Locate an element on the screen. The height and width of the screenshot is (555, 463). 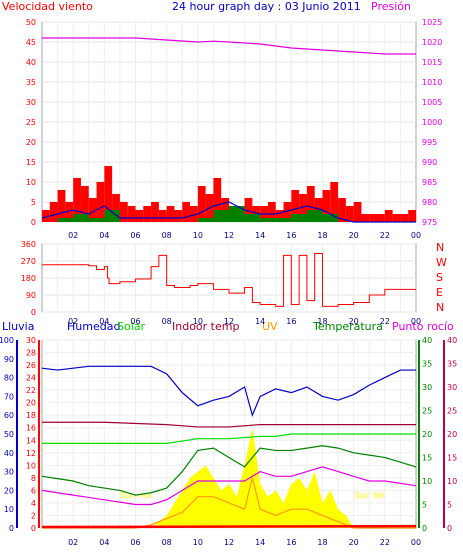
dir-letter-n2: N is located at coordinates (440, 307).